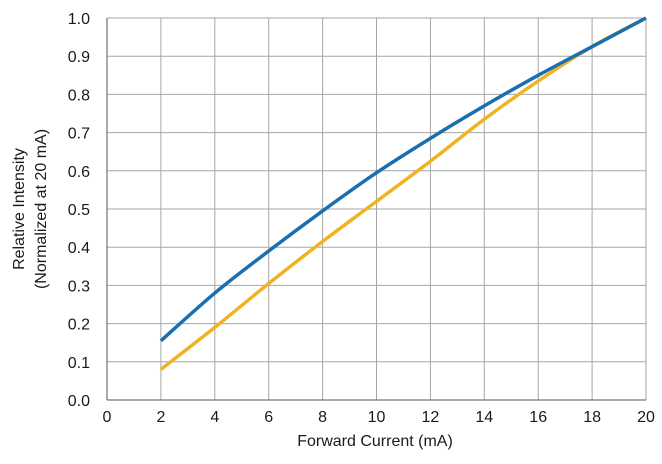 Image resolution: width=662 pixels, height=464 pixels. I want to click on x-tick-label: 12, so click(431, 417).